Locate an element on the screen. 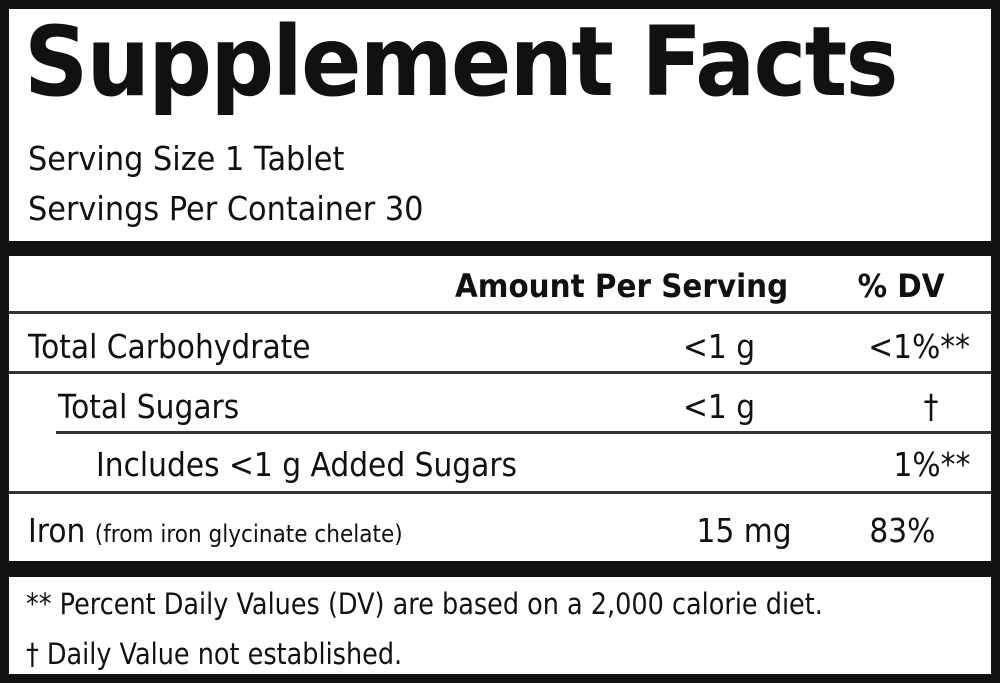 The image size is (1000, 683). nutrient-name: Total Sugars is located at coordinates (149, 406).